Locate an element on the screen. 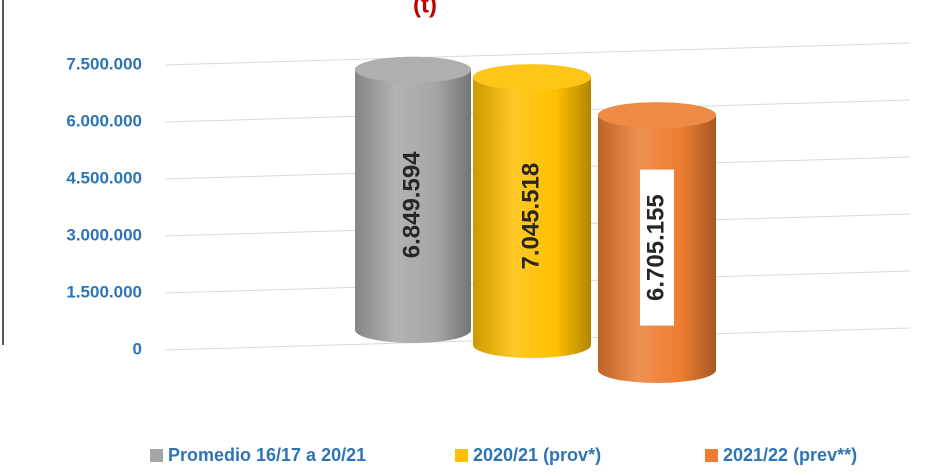 The width and height of the screenshot is (947, 472). y-tick-label: 0 is located at coordinates (137, 348).